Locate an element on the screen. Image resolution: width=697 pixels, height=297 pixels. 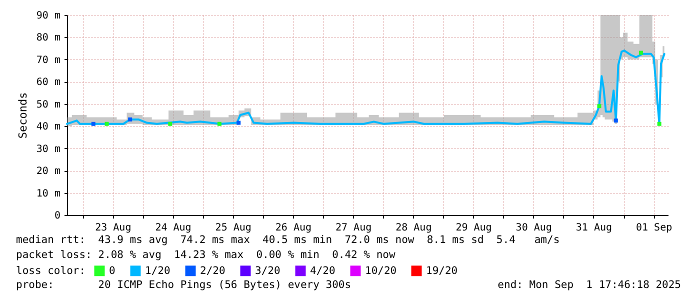
y-tick-label: 80 m is located at coordinates (48, 38).